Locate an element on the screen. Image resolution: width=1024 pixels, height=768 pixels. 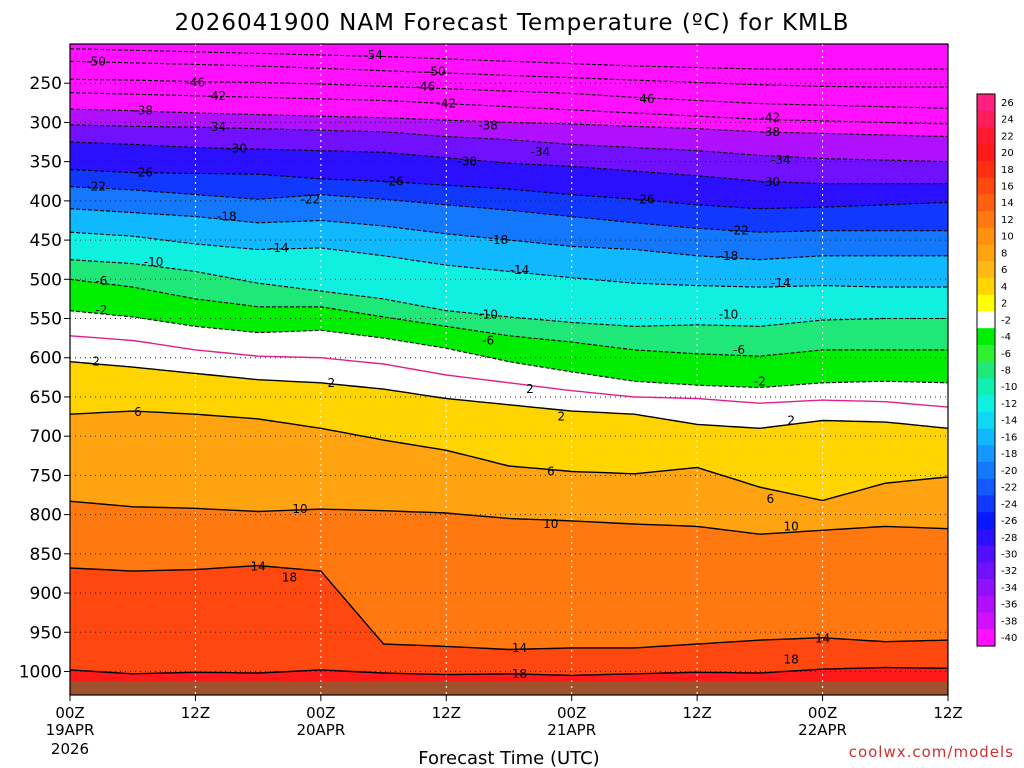
y-tick-label: 800 is located at coordinates (46, 516).